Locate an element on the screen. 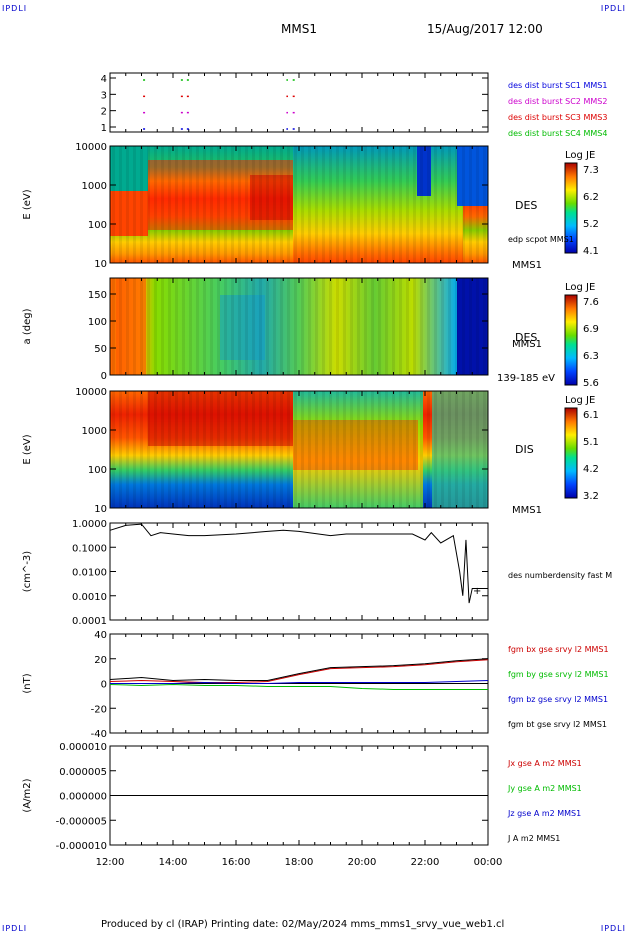  current-y-tick-label: 0.000000 is located at coordinates (83, 797).